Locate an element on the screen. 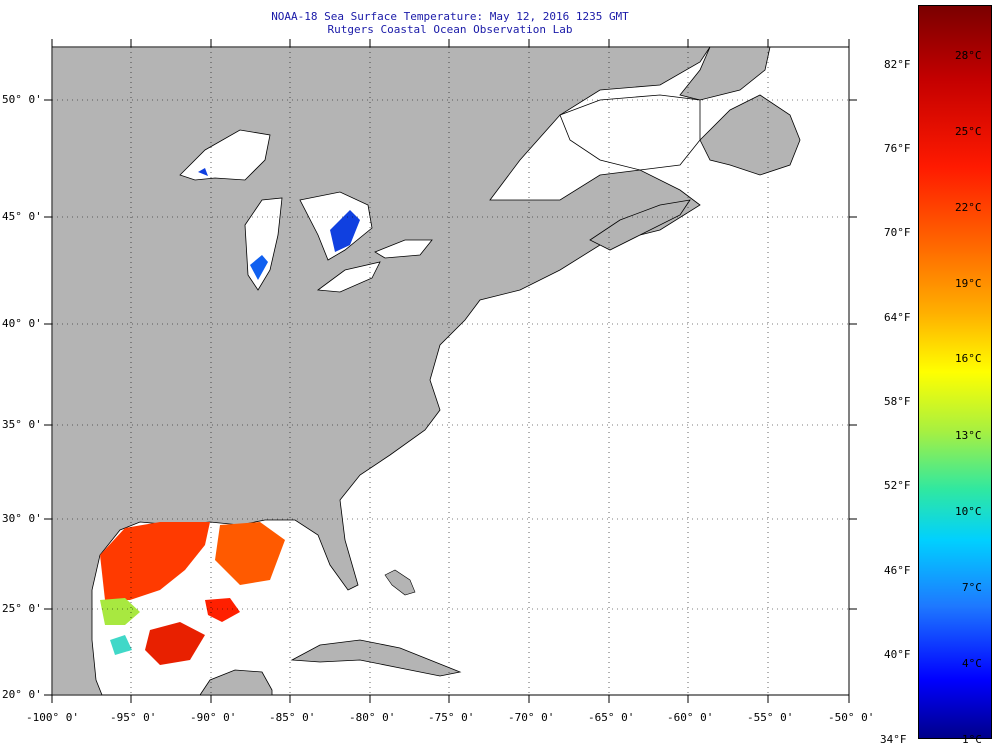 Image resolution: width=1000 pixels, height=754 pixels. sst-warm-patch-central-gulf is located at coordinates (250, 553).